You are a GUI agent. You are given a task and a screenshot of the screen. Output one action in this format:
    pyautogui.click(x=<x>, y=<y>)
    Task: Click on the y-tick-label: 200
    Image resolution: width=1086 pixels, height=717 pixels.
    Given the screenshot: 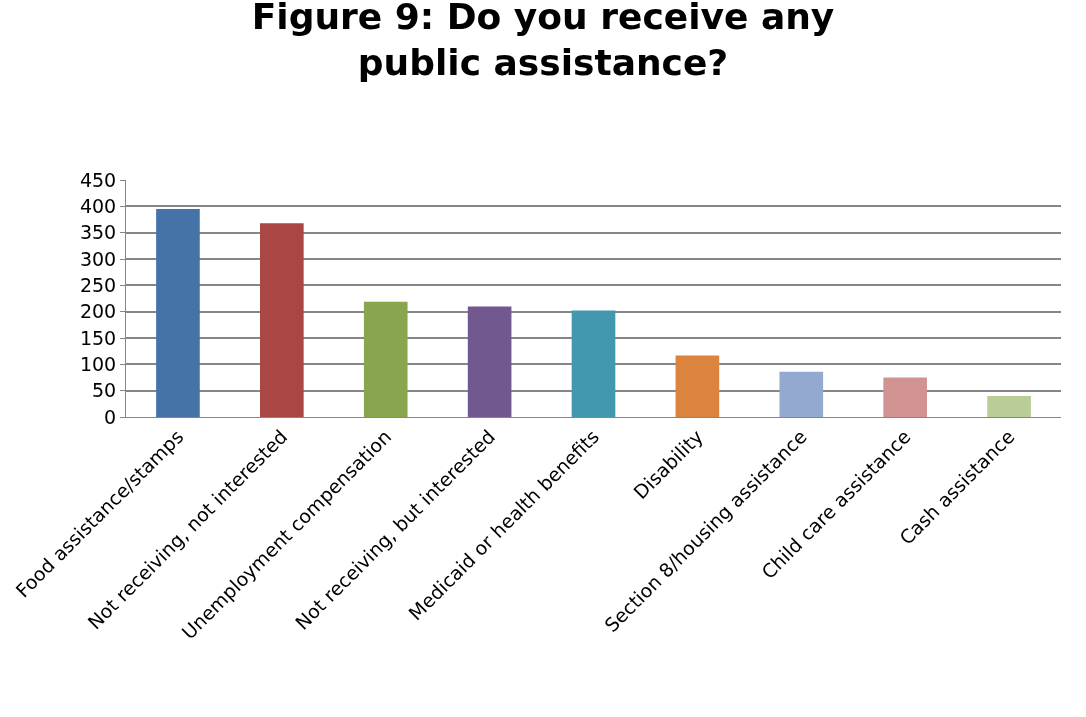 What is the action you would take?
    pyautogui.click(x=98, y=311)
    